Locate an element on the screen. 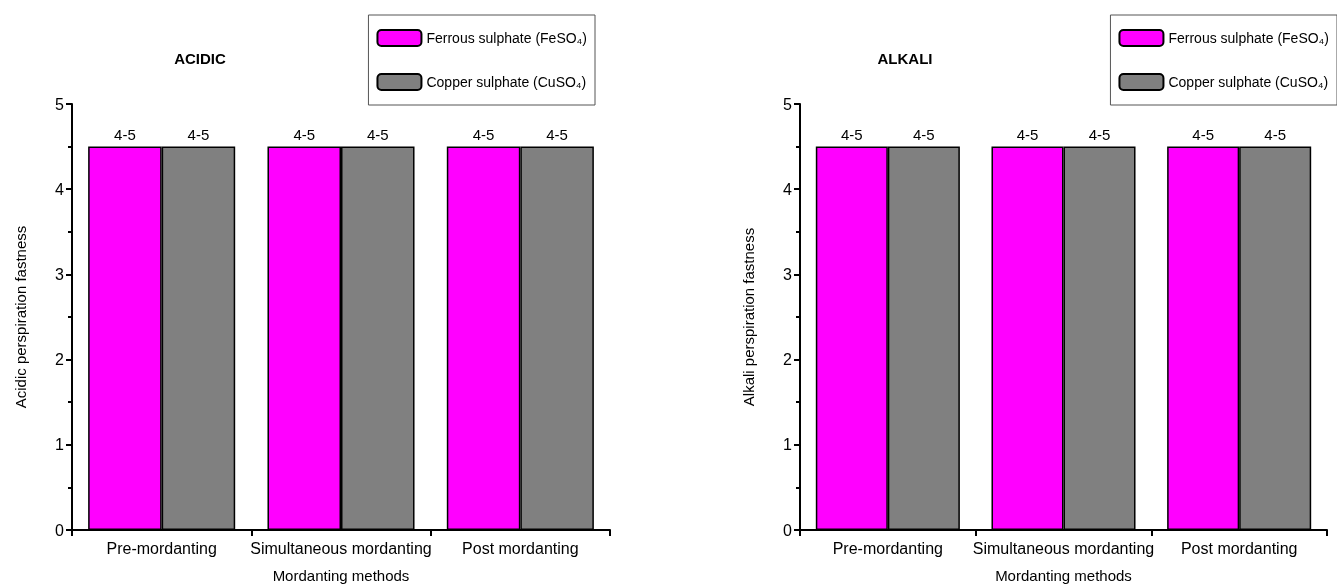 This screenshot has width=1337, height=588. y-axis-title: Acidic perspiration fastness is located at coordinates (20, 317).